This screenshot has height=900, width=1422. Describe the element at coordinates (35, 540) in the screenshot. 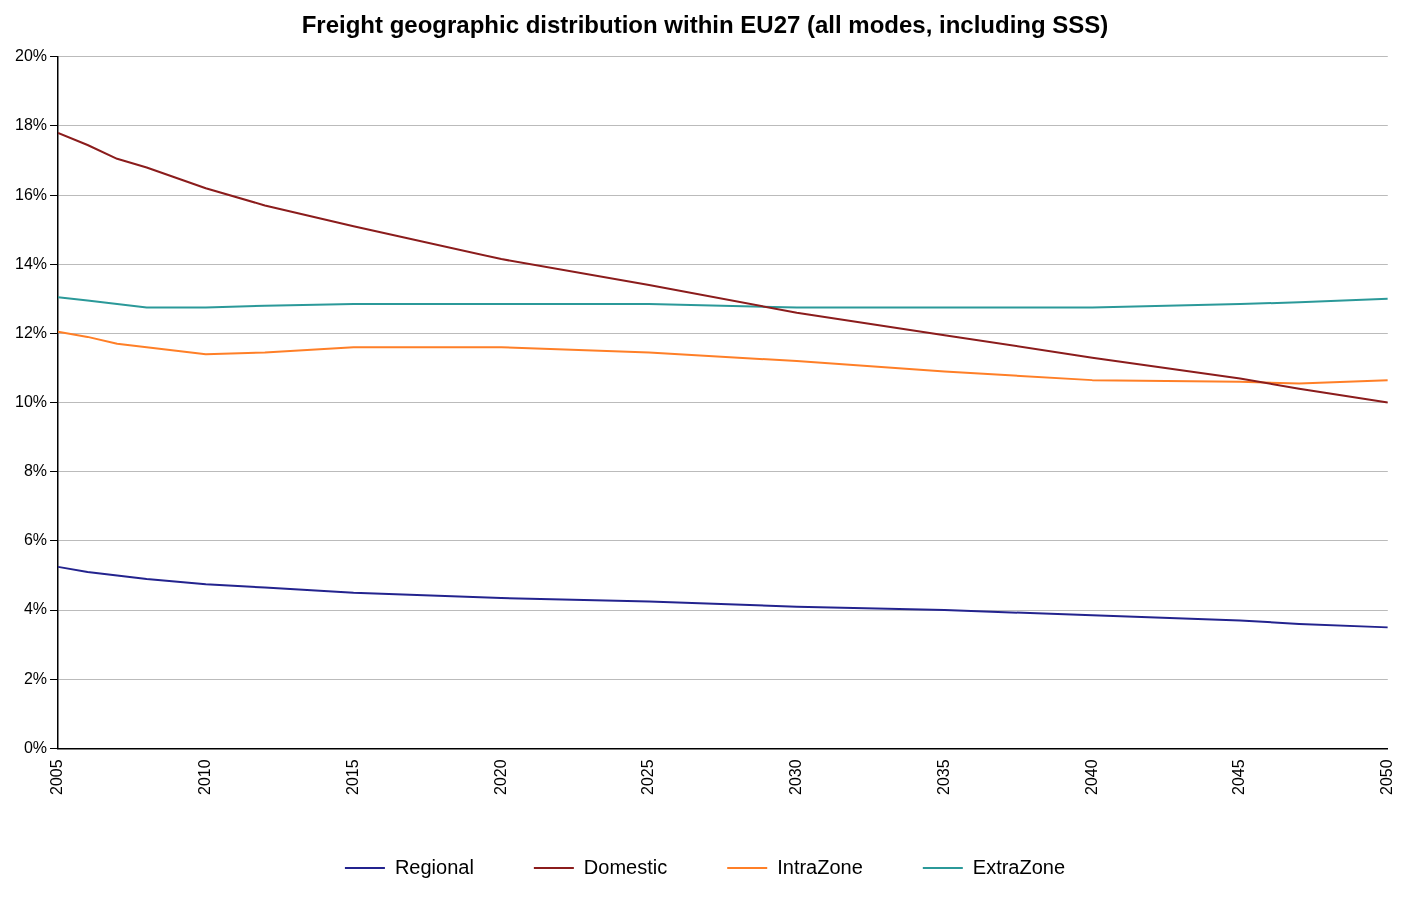

I see `y-tick-label: 6%` at that location.